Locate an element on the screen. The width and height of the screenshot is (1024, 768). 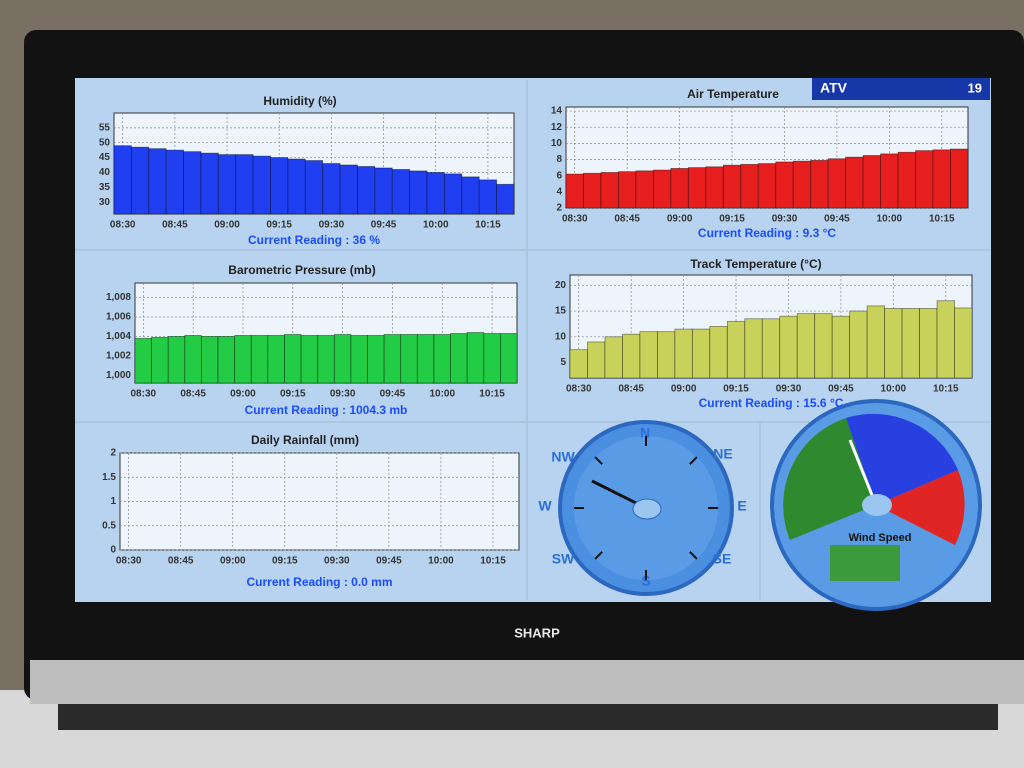
chart-title: Barometric Pressure (mb) is located at coordinates (301, 270).